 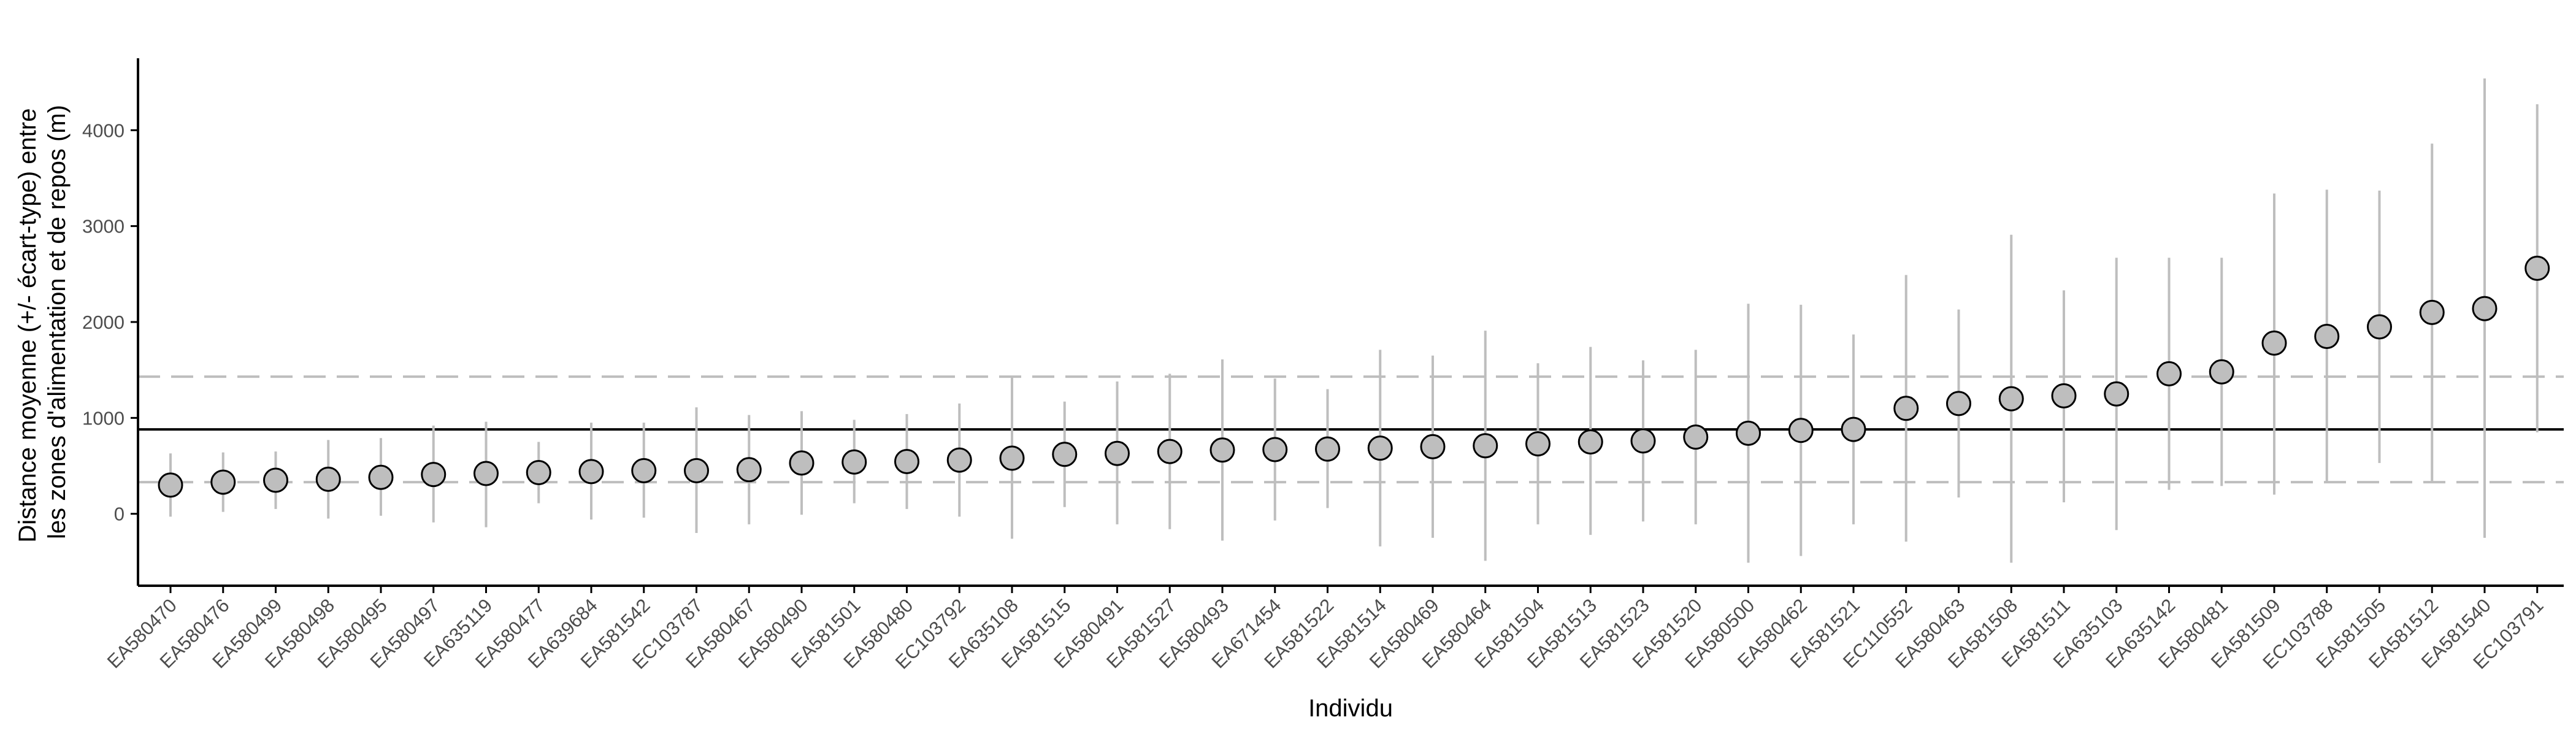 I want to click on point-EA580500, so click(x=1748, y=433).